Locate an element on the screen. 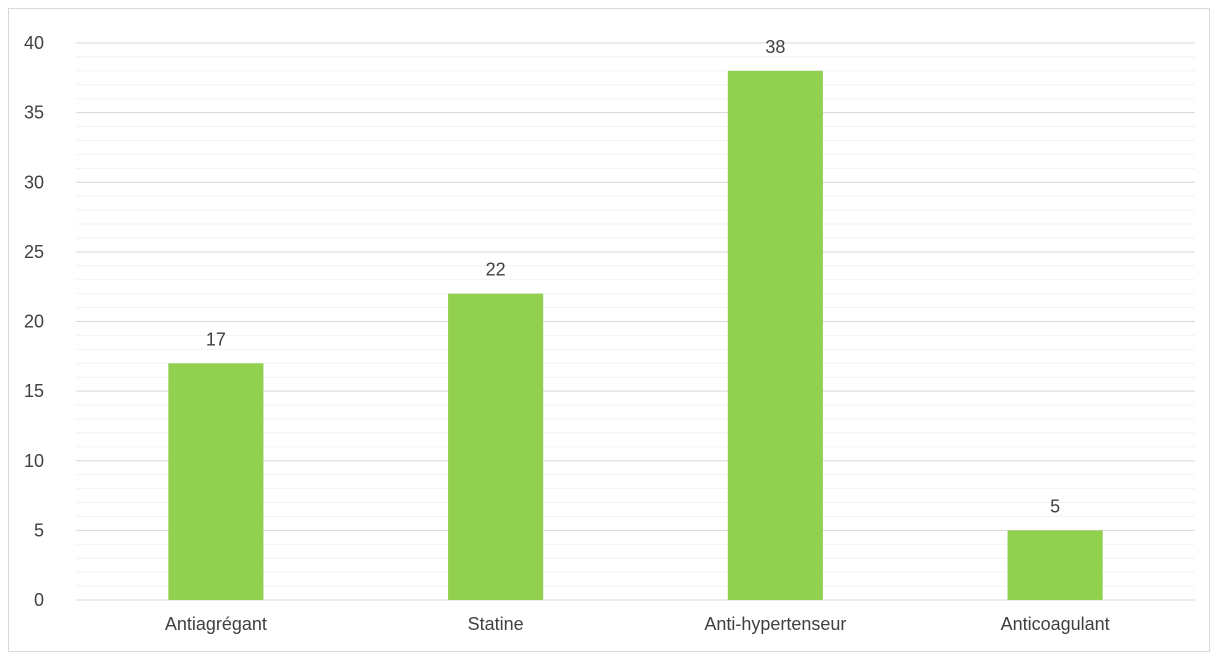  y-tick-label: 15 is located at coordinates (34, 391).